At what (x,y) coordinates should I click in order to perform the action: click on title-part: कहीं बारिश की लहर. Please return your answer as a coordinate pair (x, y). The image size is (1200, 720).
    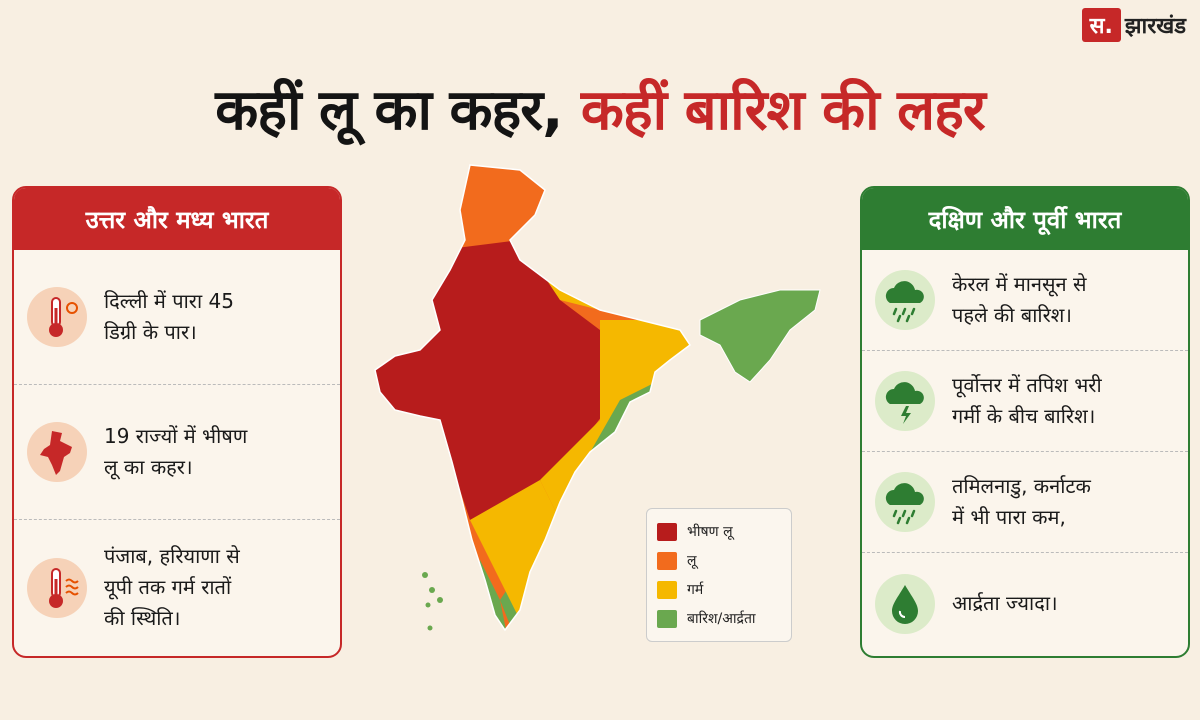
    Looking at the image, I should click on (783, 110).